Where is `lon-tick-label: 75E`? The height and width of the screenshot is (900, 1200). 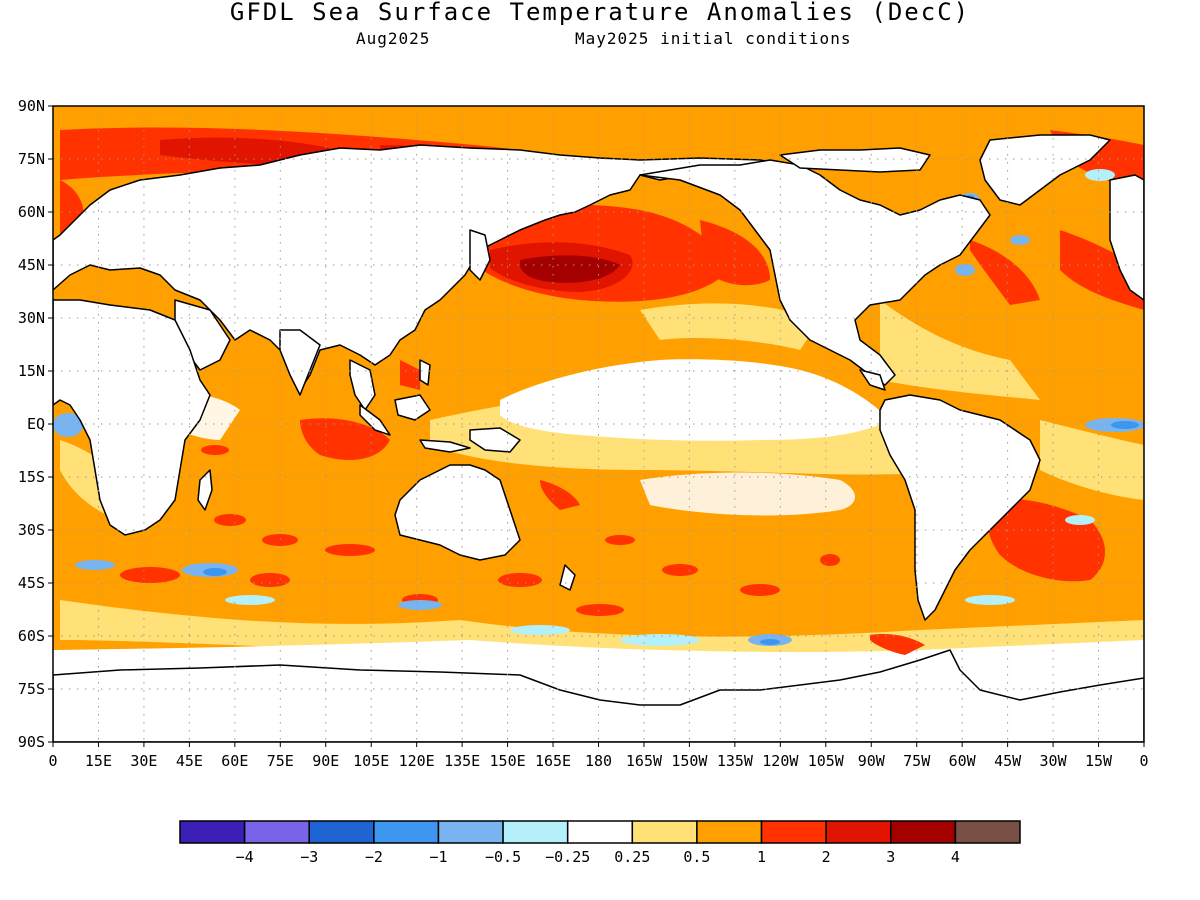 lon-tick-label: 75E is located at coordinates (280, 761).